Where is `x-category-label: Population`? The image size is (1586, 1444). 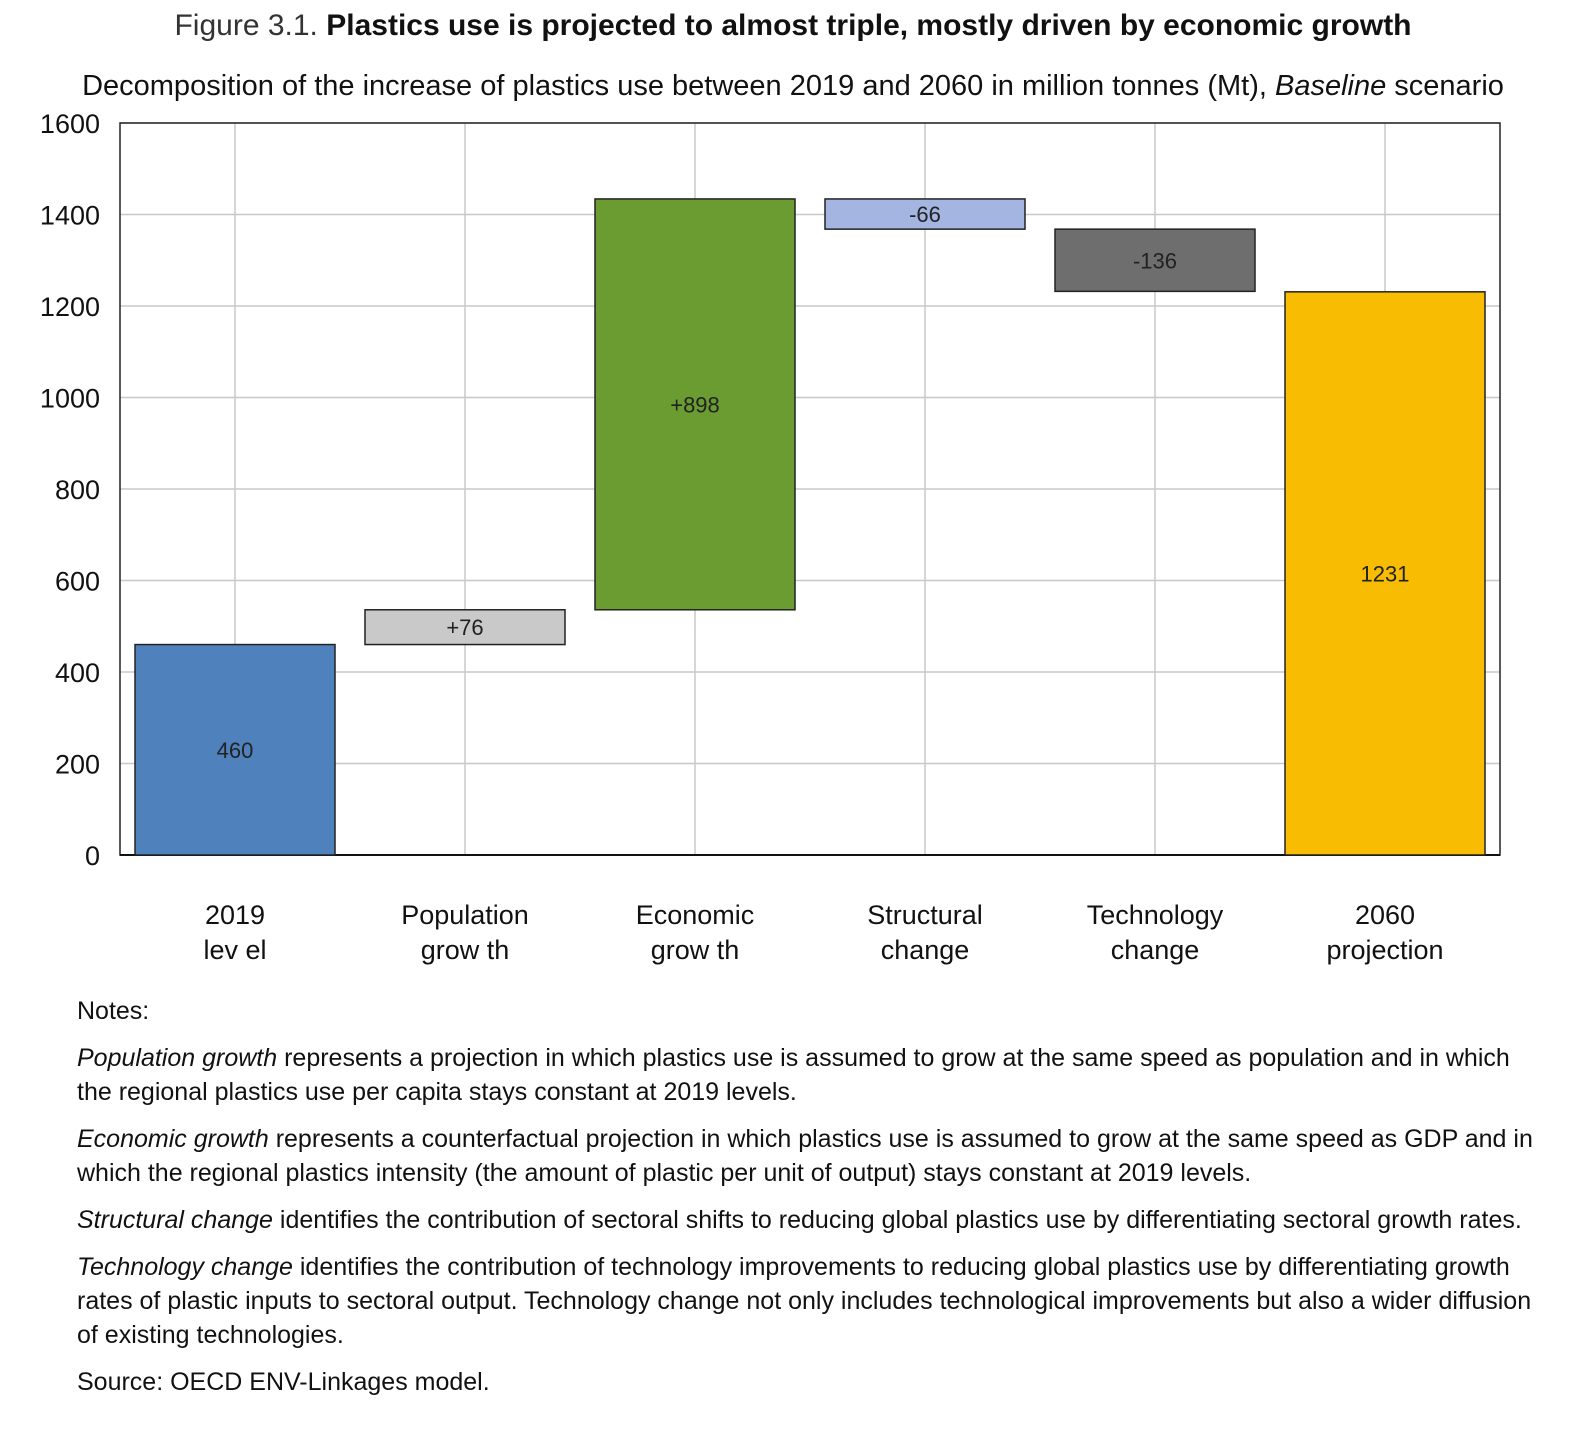 x-category-label: Population is located at coordinates (465, 915).